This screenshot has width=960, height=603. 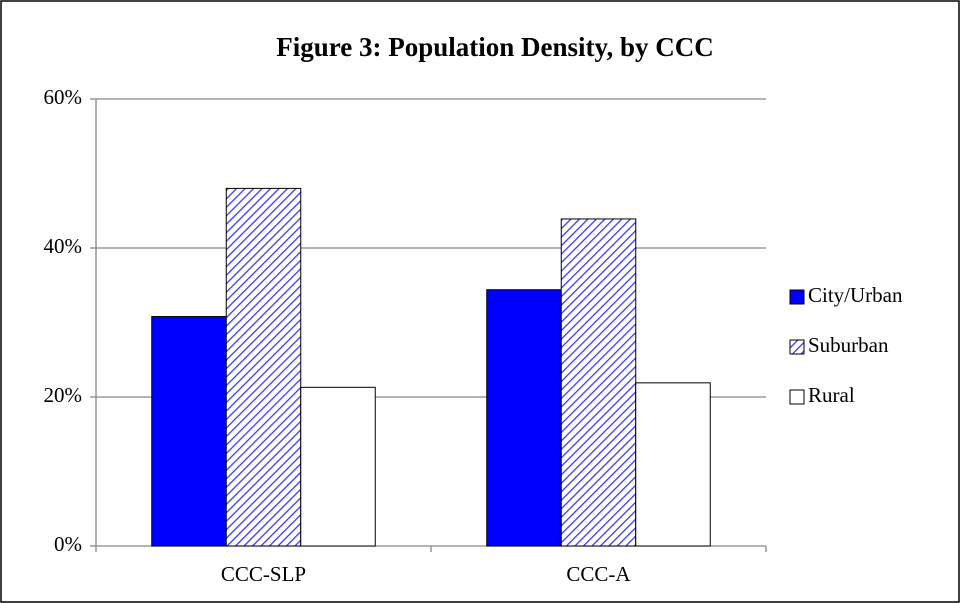 What do you see at coordinates (63, 395) in the screenshot?
I see `y-tick-label: 20%` at bounding box center [63, 395].